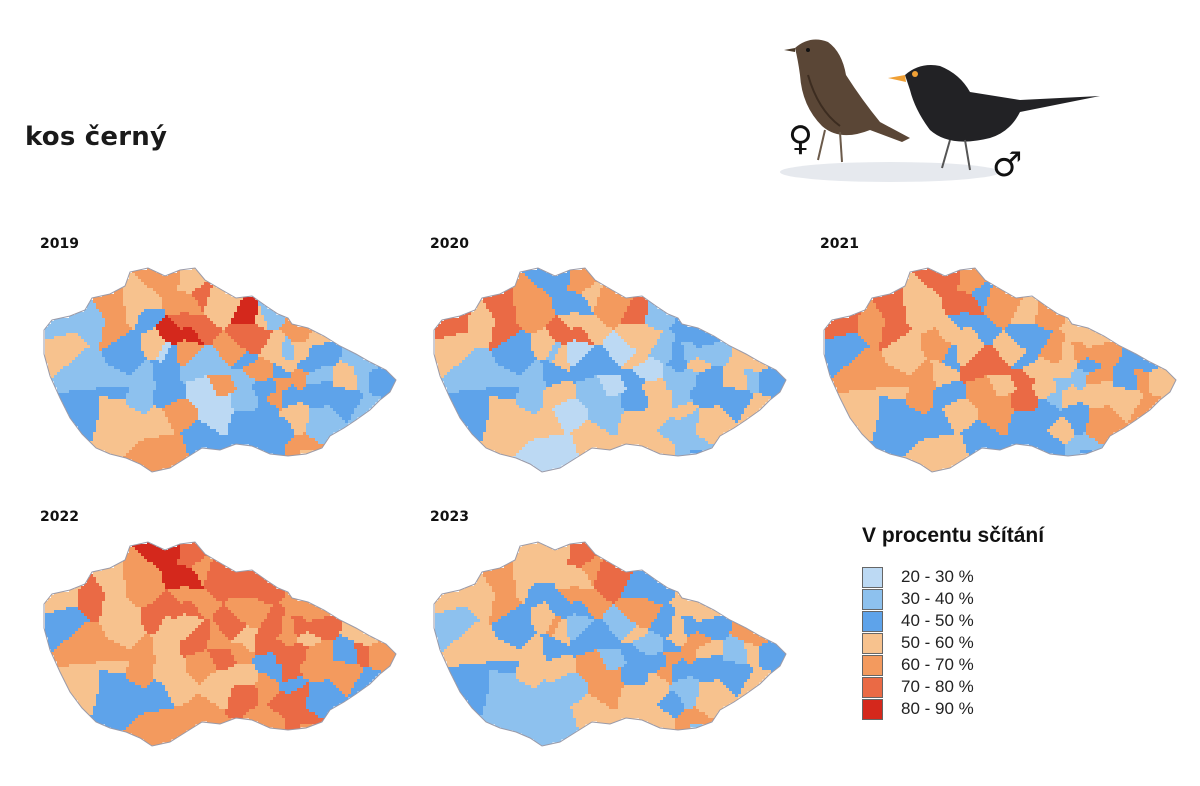 This screenshot has width=1200, height=786. What do you see at coordinates (839, 244) in the screenshot?
I see `year-label-2021: 2021` at bounding box center [839, 244].